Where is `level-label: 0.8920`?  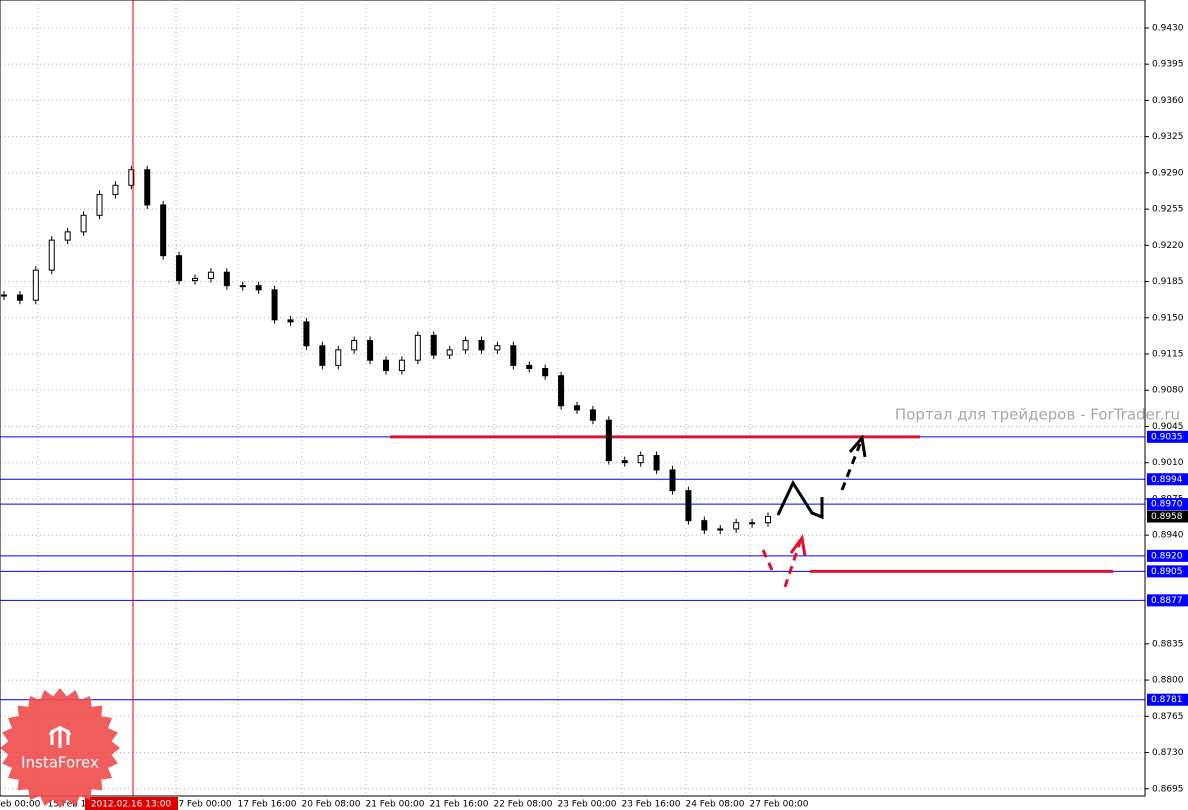
level-label: 0.8920 is located at coordinates (1167, 556).